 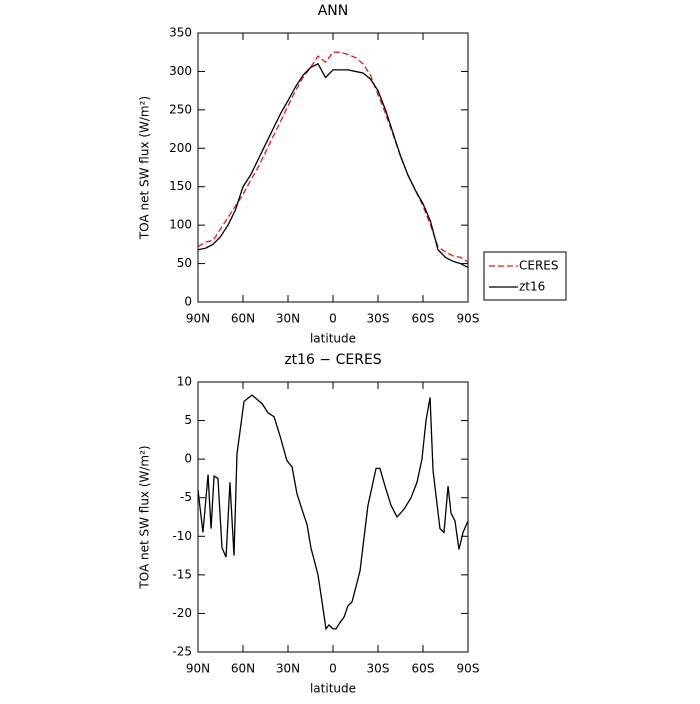 What do you see at coordinates (186, 497) in the screenshot?
I see `y-tick-label: -5` at bounding box center [186, 497].